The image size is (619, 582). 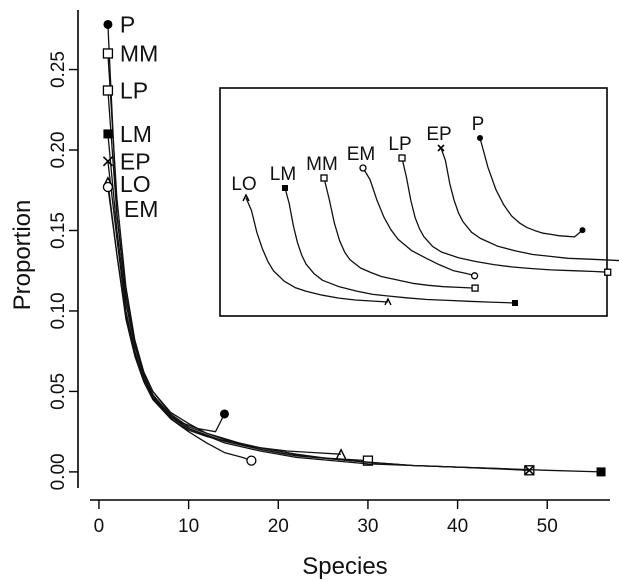 I want to click on inset-line-em, so click(x=418, y=222).